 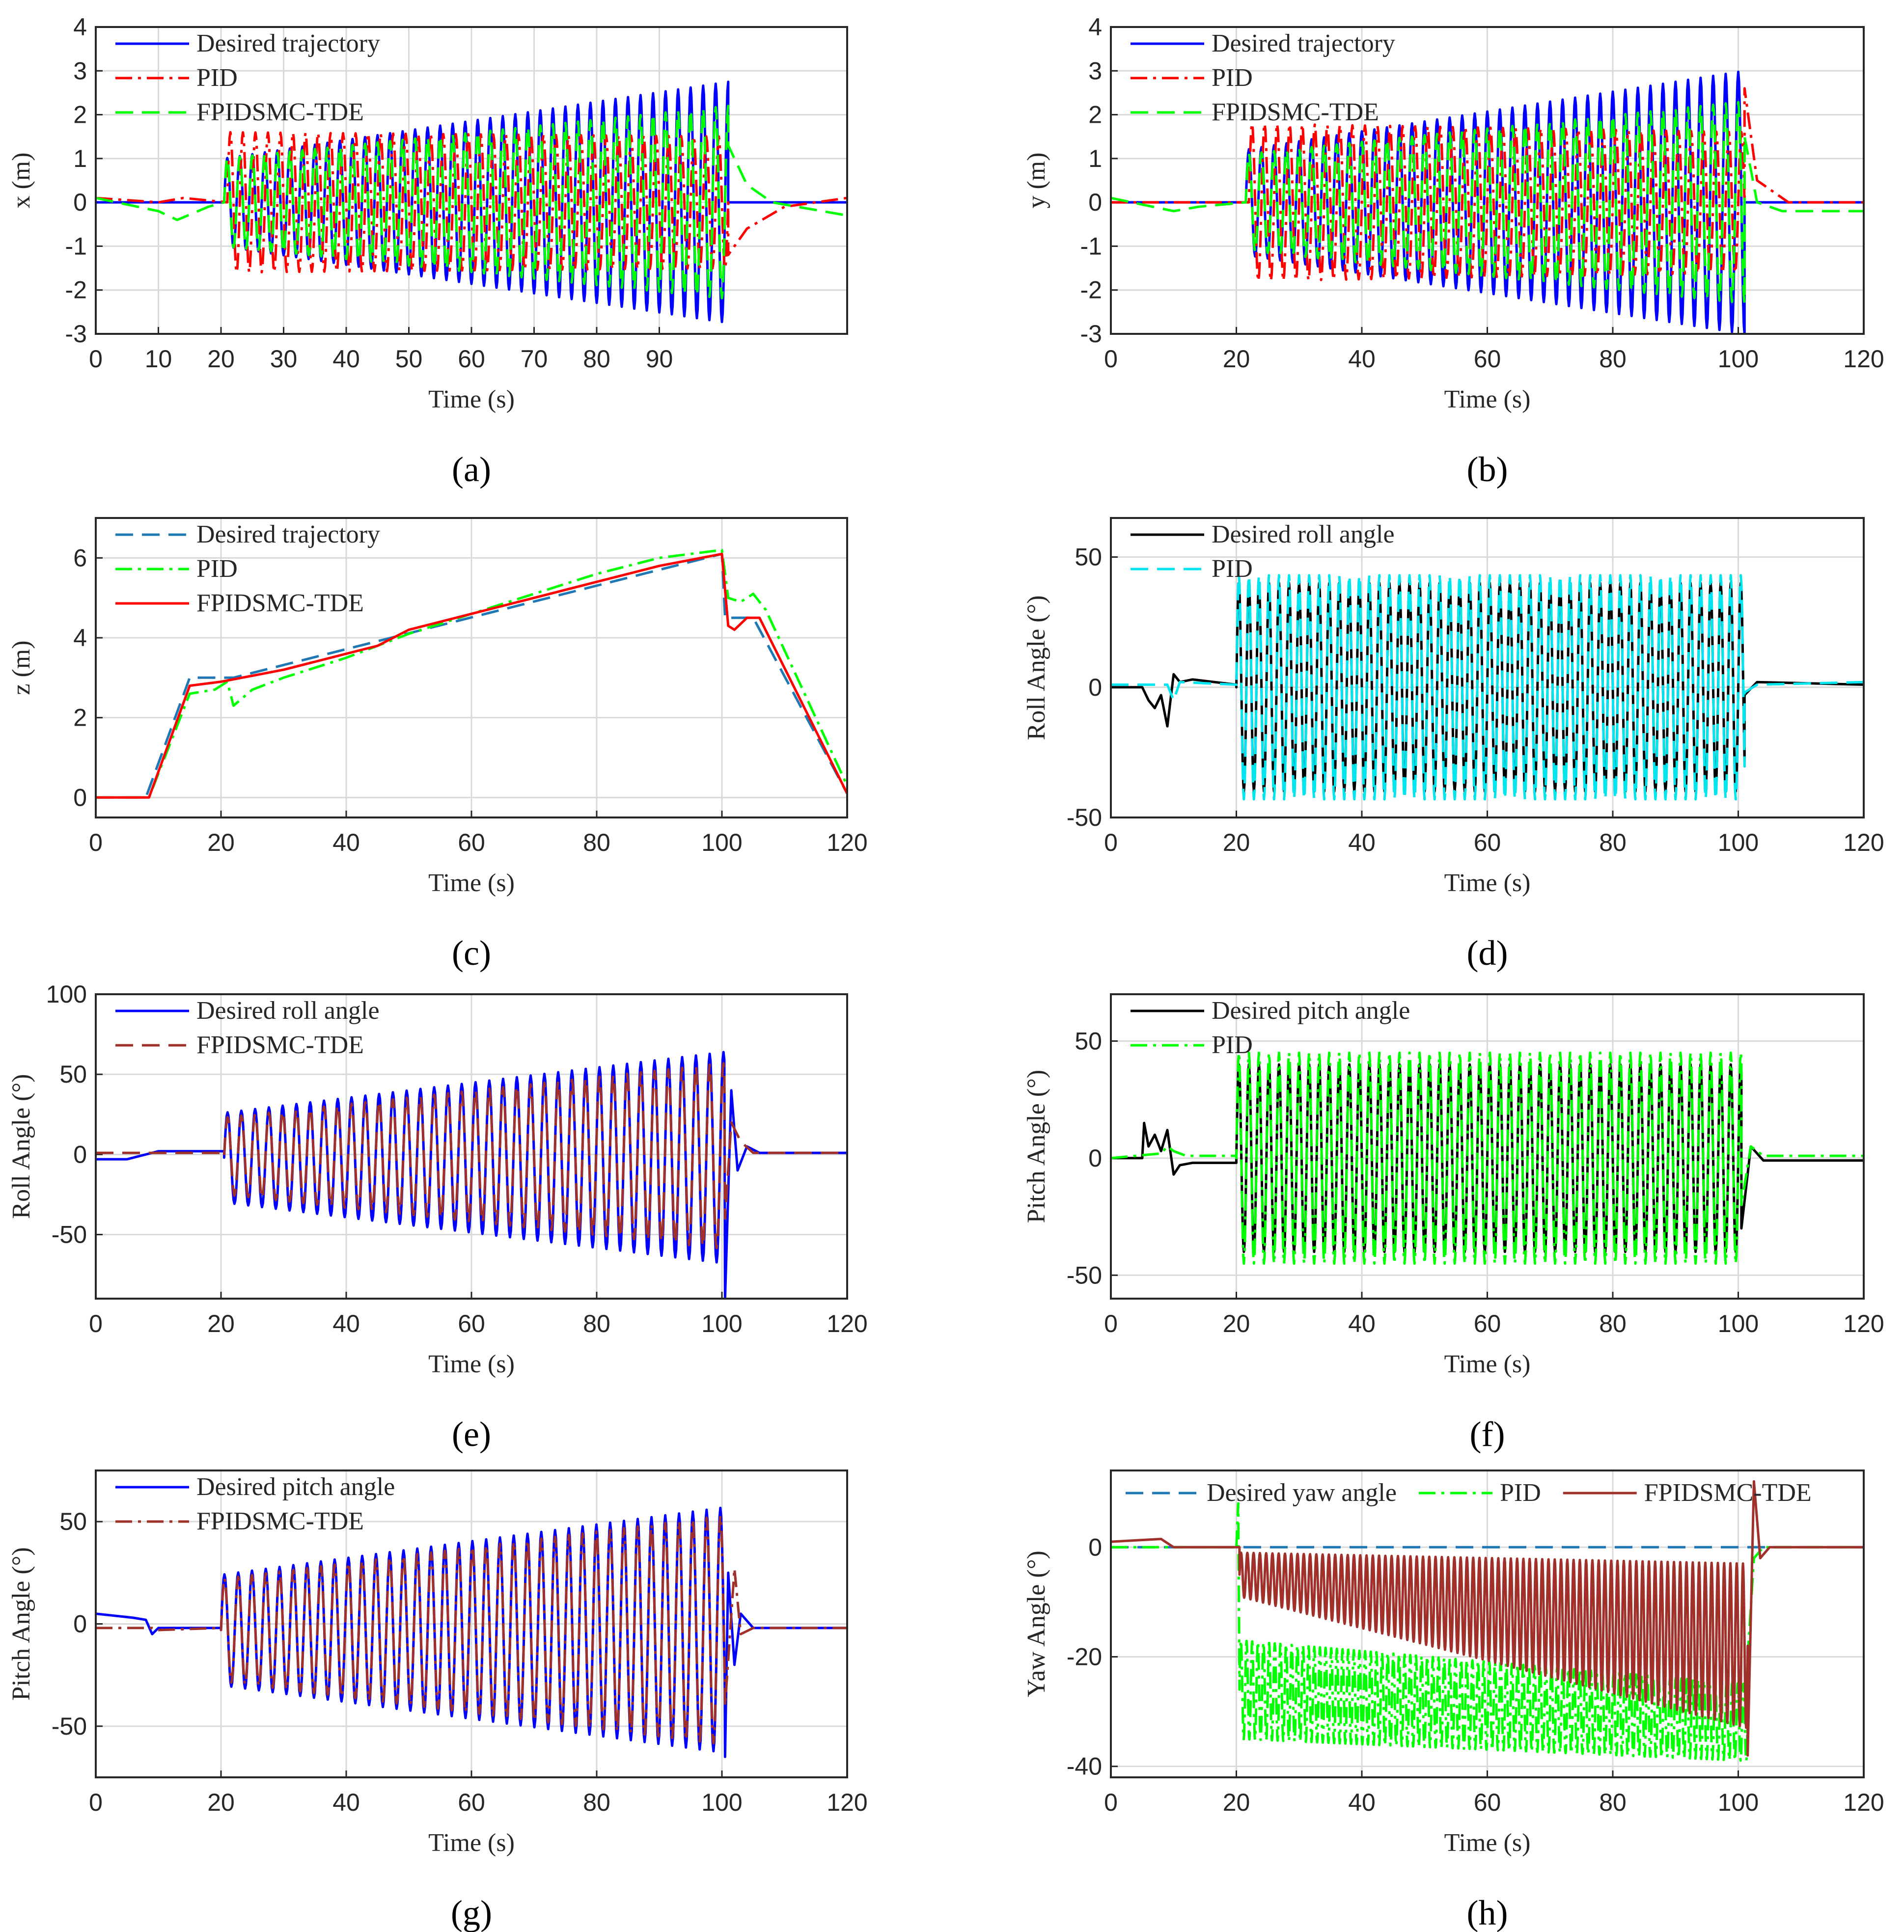 What do you see at coordinates (80, 158) in the screenshot?
I see `y-tick-label: 1` at bounding box center [80, 158].